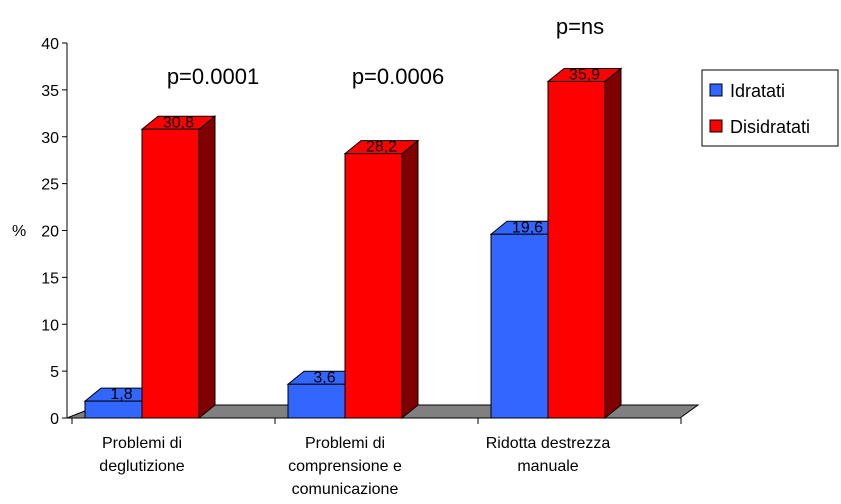 The image size is (841, 504). Describe the element at coordinates (54, 372) in the screenshot. I see `y-tick-label: 5` at that location.